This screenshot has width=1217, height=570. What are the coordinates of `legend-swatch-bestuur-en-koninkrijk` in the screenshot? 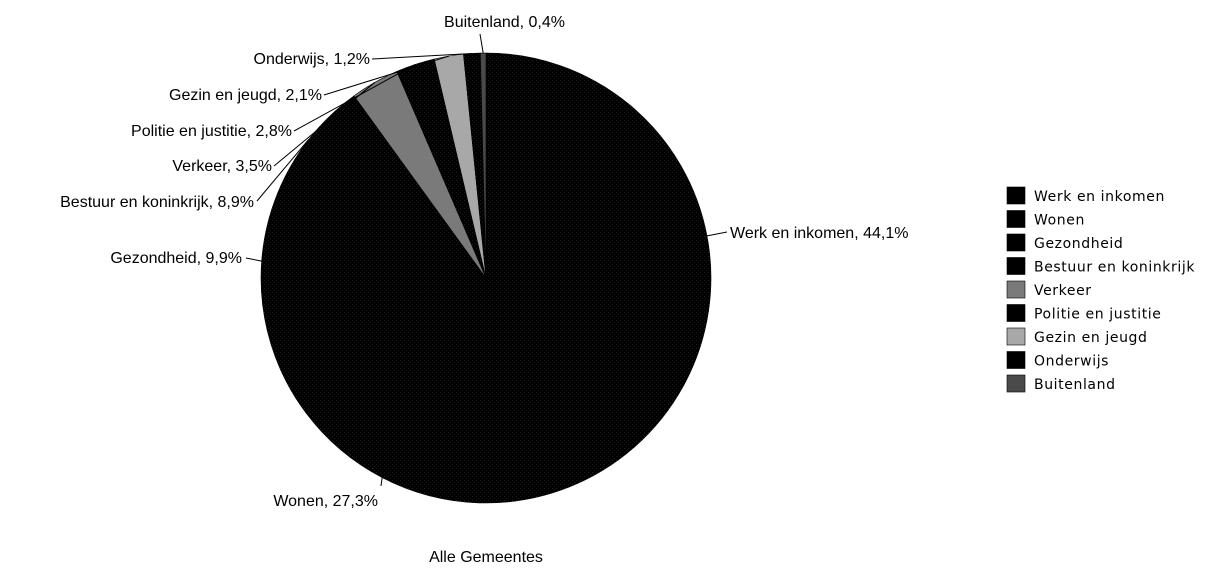 It's located at (1016, 266).